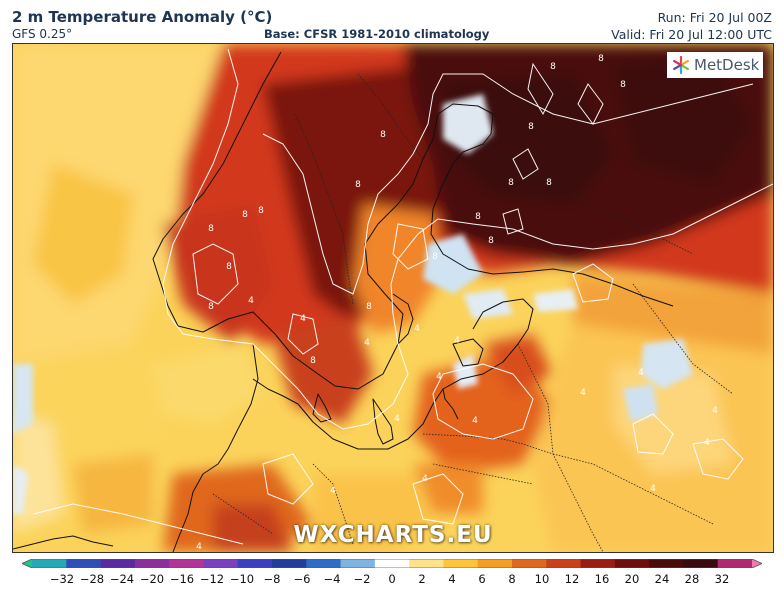 This screenshot has width=784, height=600. What do you see at coordinates (42, 34) in the screenshot?
I see `model-label: GFS 0.25°` at bounding box center [42, 34].